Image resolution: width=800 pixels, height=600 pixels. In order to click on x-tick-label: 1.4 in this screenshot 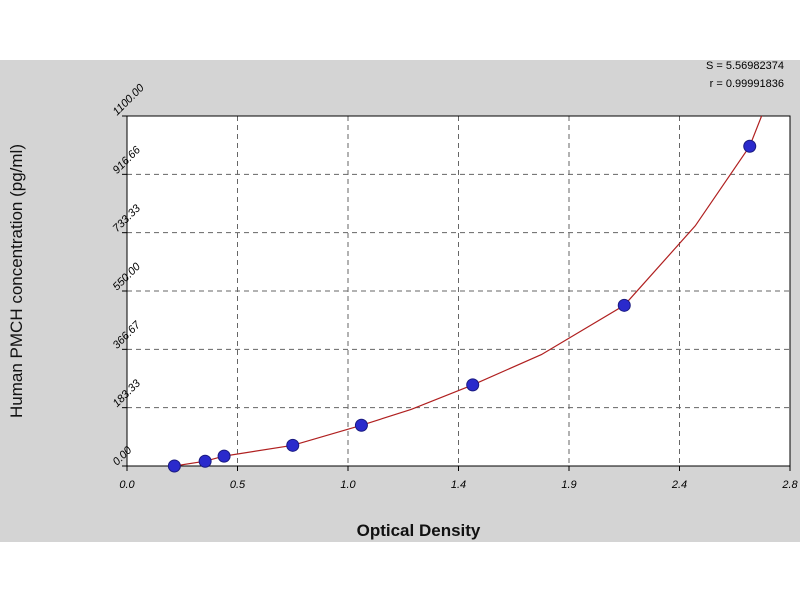, I will do `click(458, 485)`.